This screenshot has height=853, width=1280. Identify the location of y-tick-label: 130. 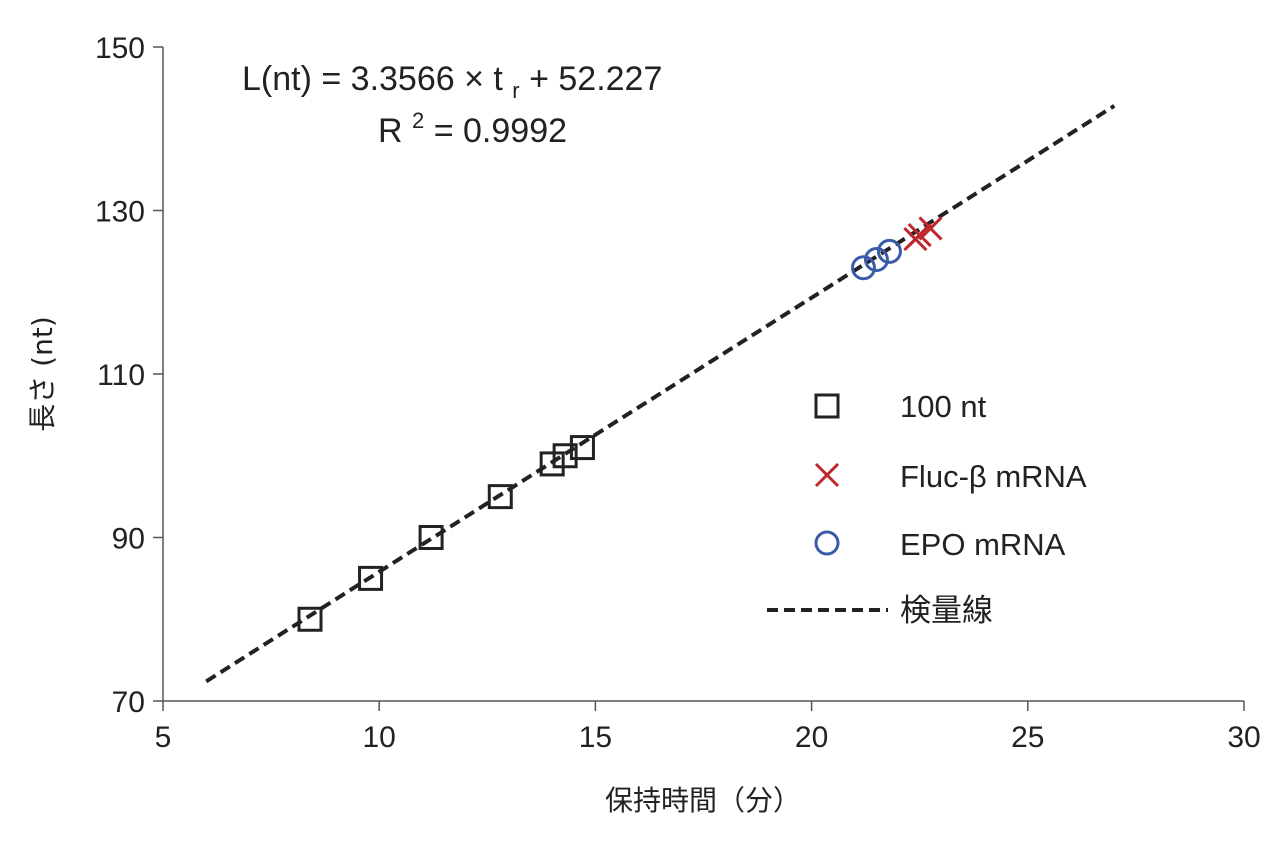
(120, 212).